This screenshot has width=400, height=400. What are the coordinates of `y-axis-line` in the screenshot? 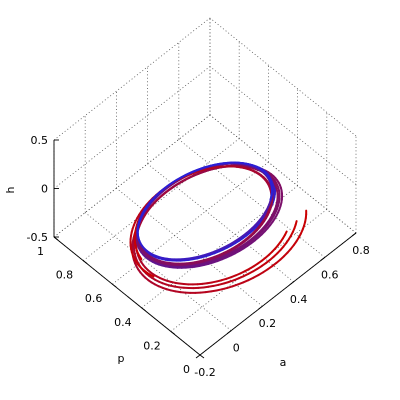 It's located at (127, 296).